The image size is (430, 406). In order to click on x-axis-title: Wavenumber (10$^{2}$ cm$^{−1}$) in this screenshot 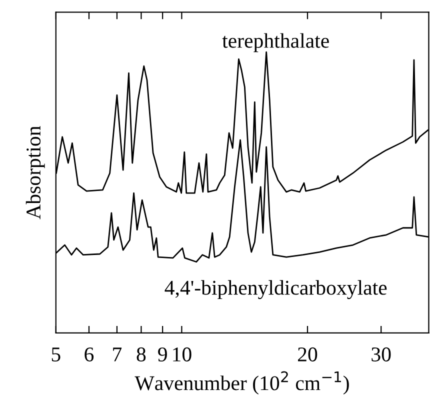, I will do `click(241, 382)`.